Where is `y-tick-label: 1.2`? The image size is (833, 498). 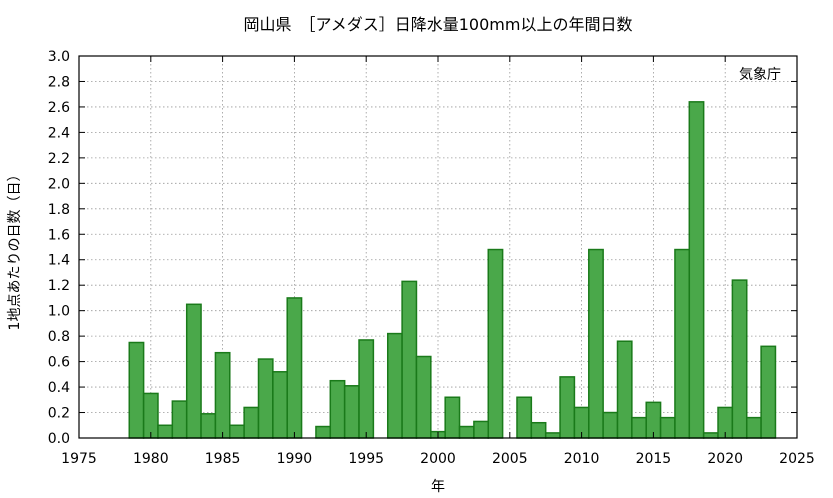
y-tick-label: 1.2 is located at coordinates (59, 286).